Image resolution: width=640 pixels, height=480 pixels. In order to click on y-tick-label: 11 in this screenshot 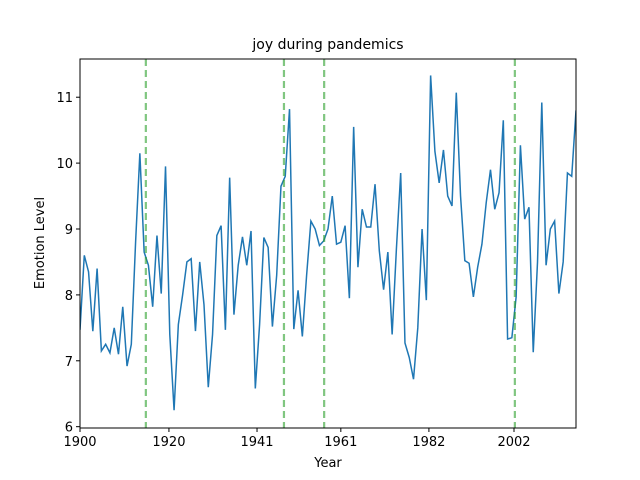, I will do `click(64, 98)`.